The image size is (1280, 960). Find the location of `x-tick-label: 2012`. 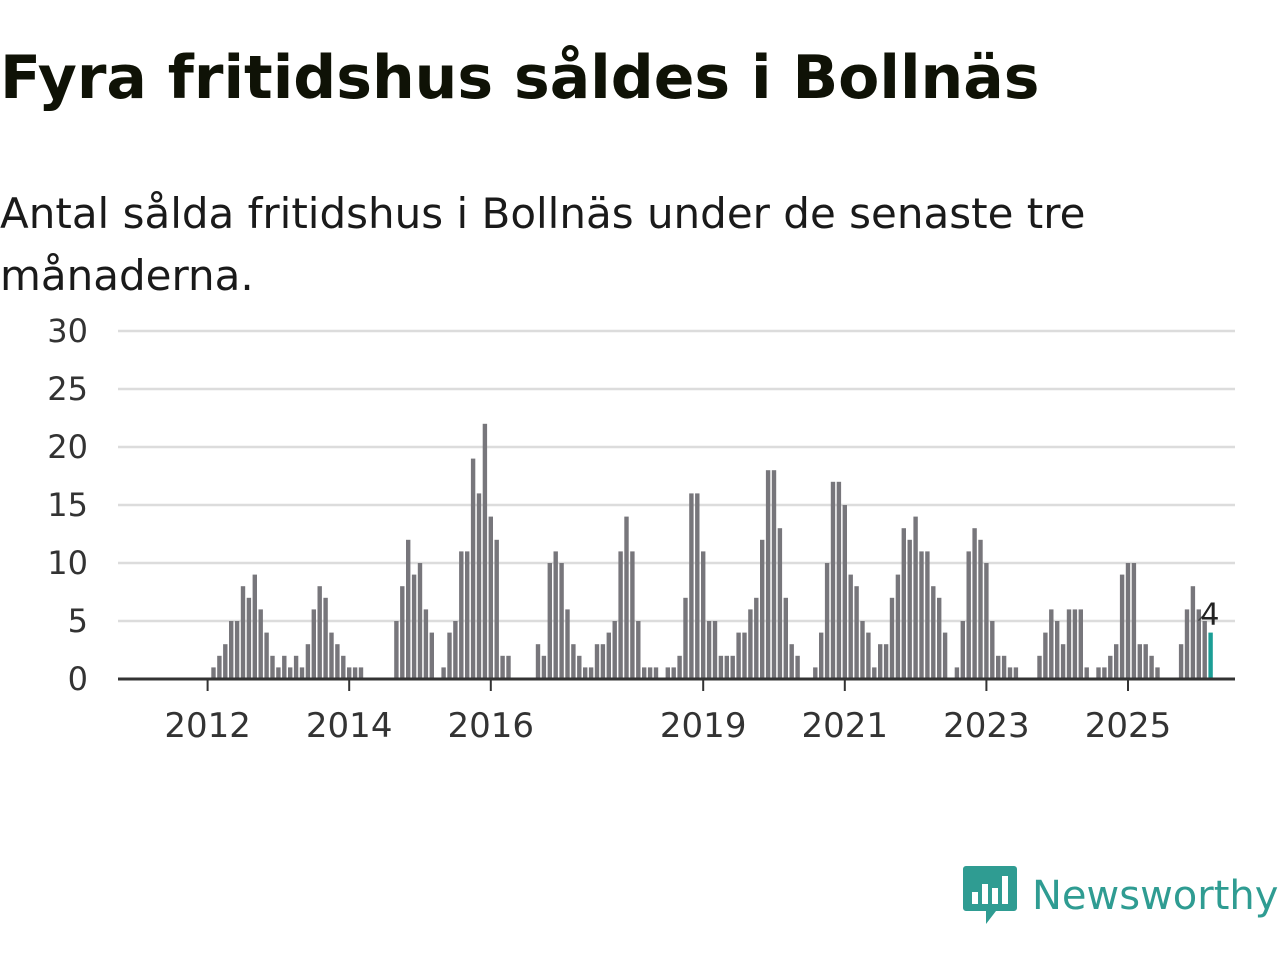

x-tick-label: 2012 is located at coordinates (207, 726).